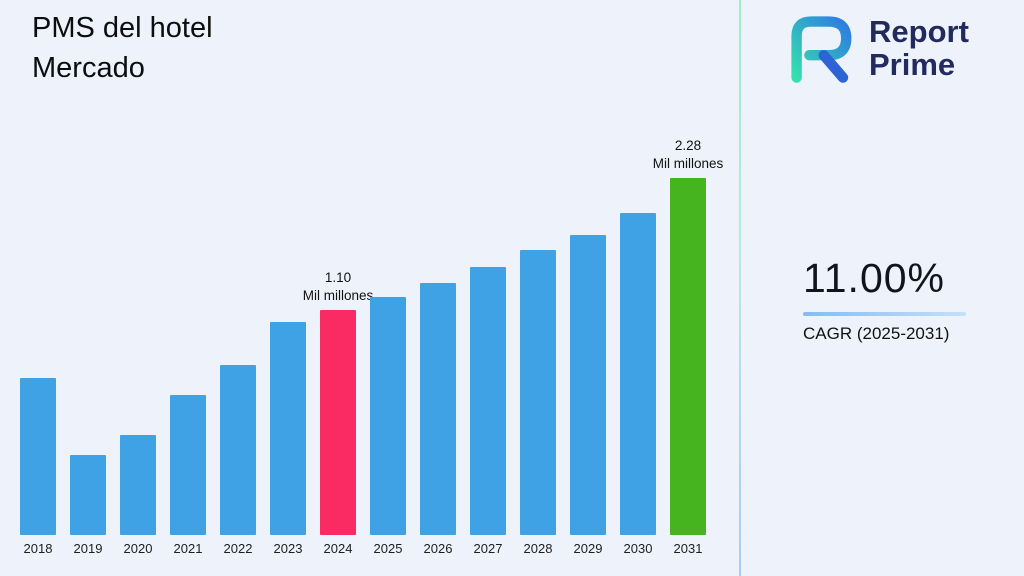  Describe the element at coordinates (819, 48) in the screenshot. I see `report-prime-logo-icon` at that location.